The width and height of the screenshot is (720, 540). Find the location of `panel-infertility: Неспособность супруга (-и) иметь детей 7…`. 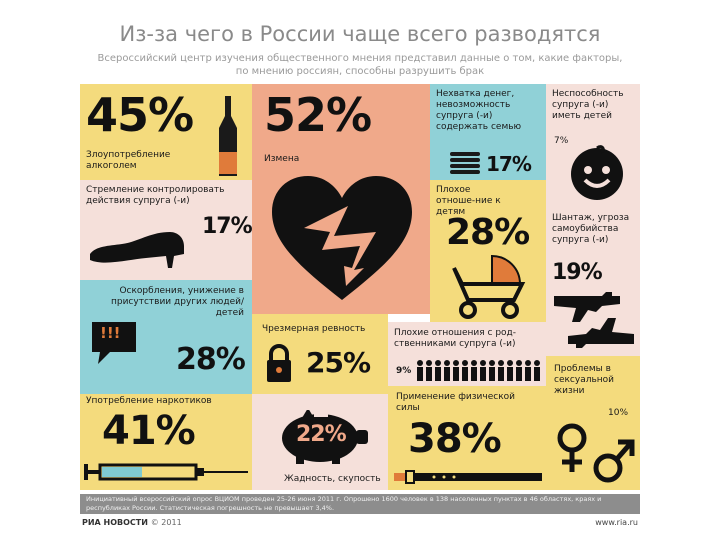

panel-infertility: Неспособность супруга (-и) иметь детей 7… is located at coordinates (593, 146).